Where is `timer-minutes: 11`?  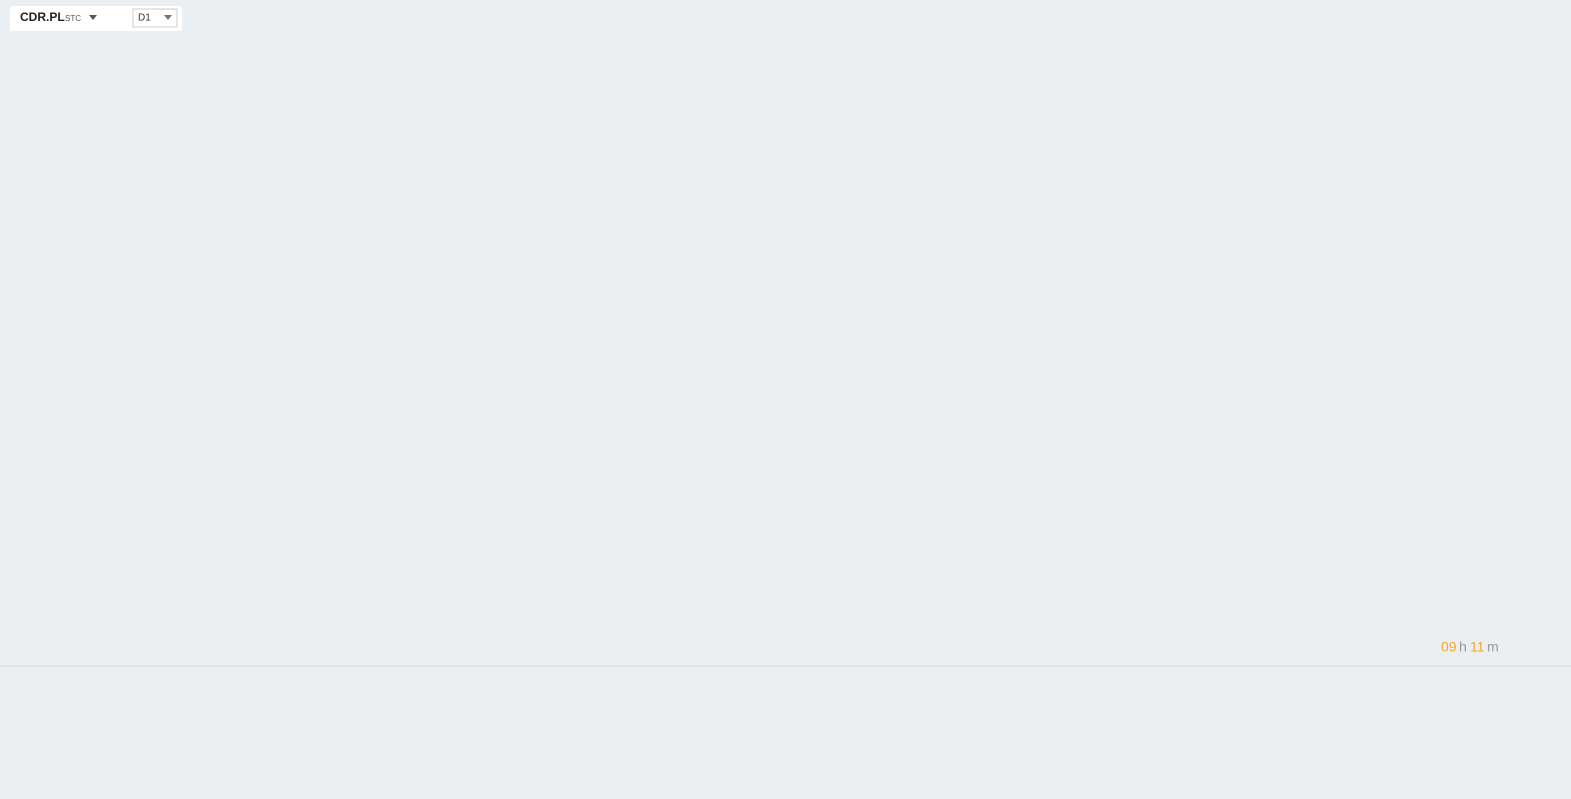 timer-minutes: 11 is located at coordinates (1477, 647).